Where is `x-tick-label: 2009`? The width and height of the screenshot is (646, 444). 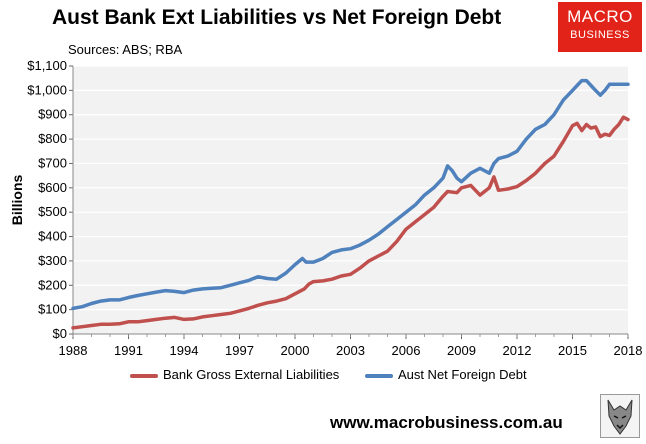 x-tick-label: 2009 is located at coordinates (461, 350).